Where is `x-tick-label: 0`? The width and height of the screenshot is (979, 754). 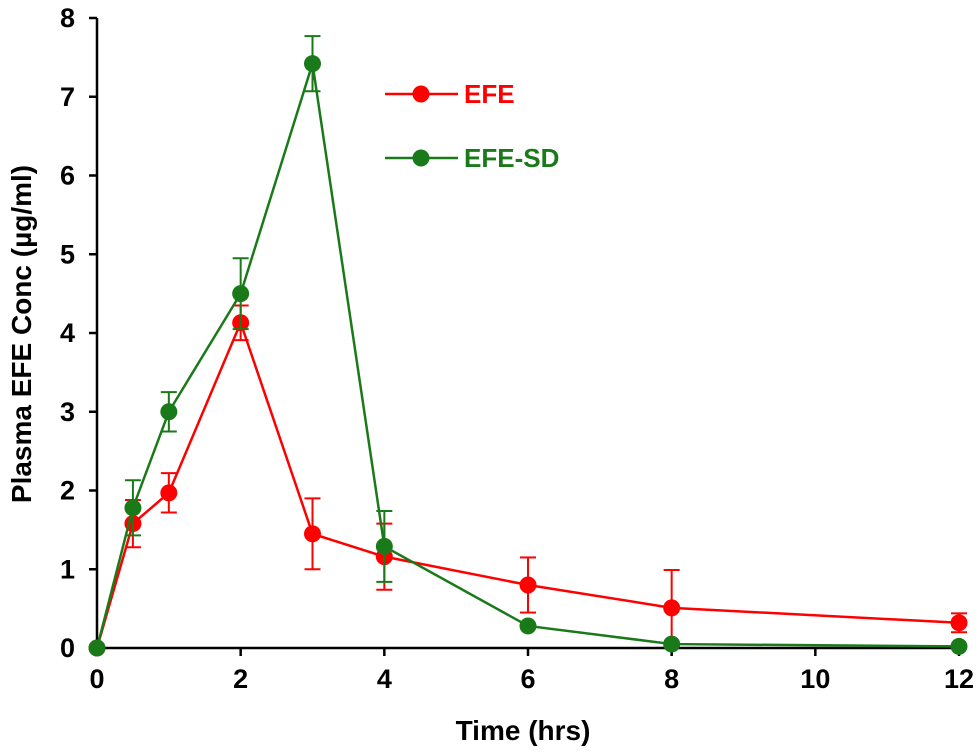
x-tick-label: 0 is located at coordinates (96, 679).